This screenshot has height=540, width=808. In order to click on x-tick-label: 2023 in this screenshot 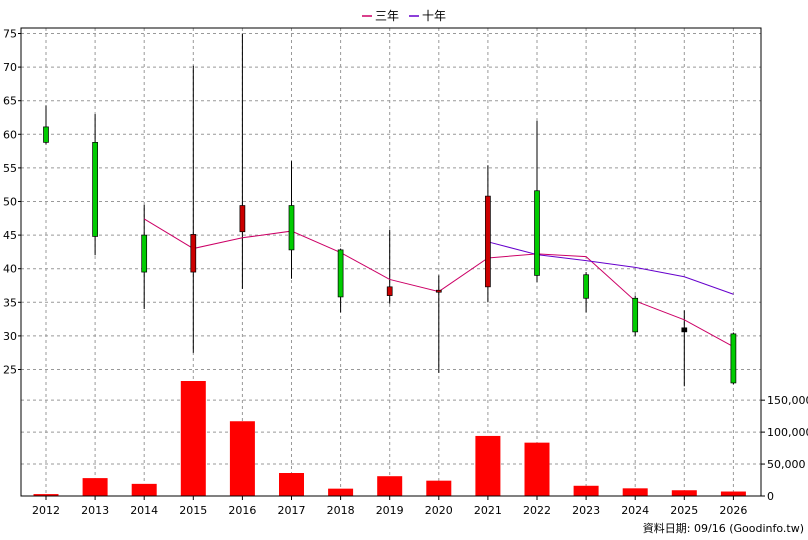, I will do `click(586, 510)`.